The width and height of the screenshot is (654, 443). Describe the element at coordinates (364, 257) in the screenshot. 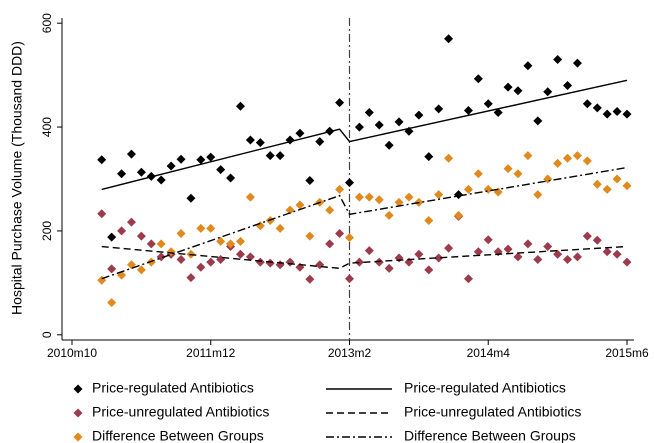

I see `fitted-line` at that location.